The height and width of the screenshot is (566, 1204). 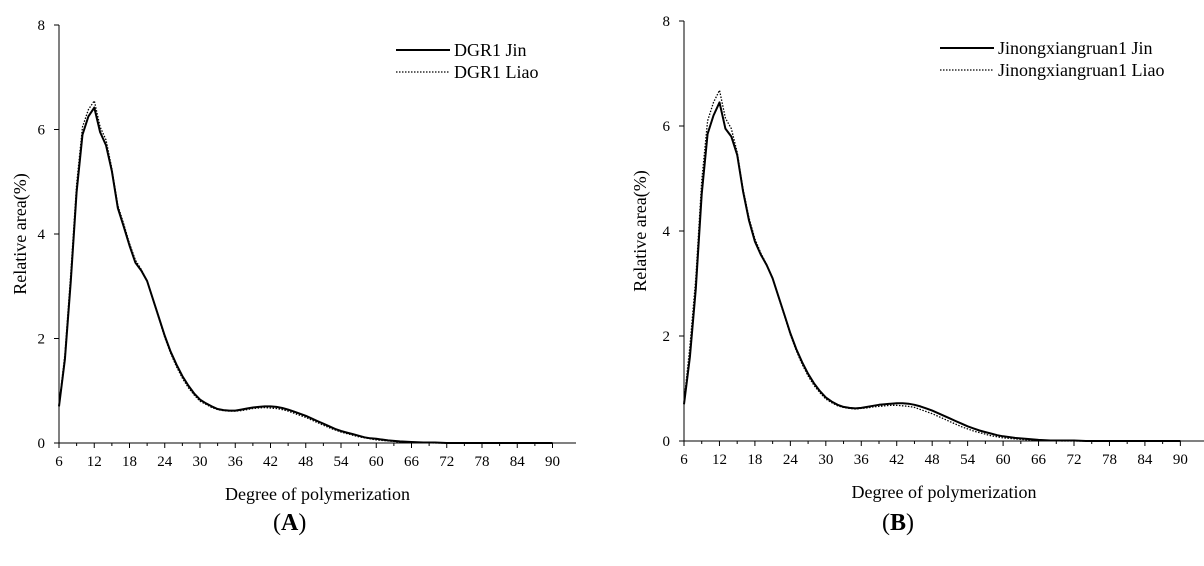 What do you see at coordinates (1145, 460) in the screenshot?
I see `chart-b-x-tick-label: 84` at bounding box center [1145, 460].